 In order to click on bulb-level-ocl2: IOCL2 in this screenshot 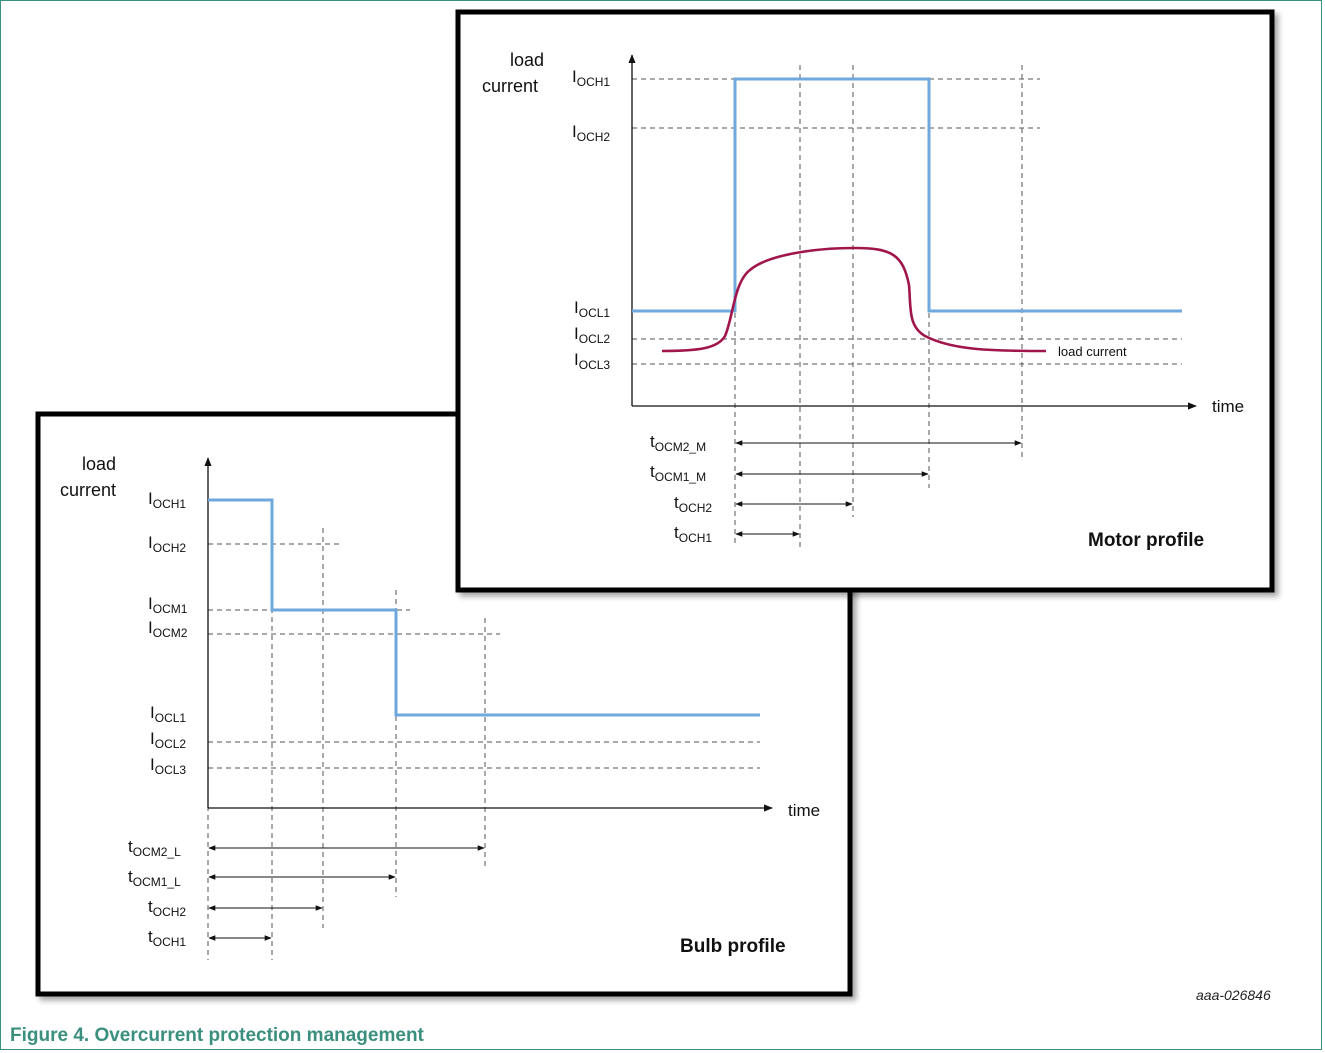, I will do `click(168, 740)`.